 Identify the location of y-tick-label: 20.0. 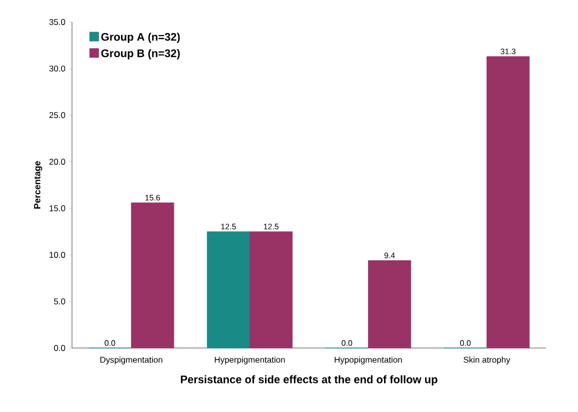
(57, 161).